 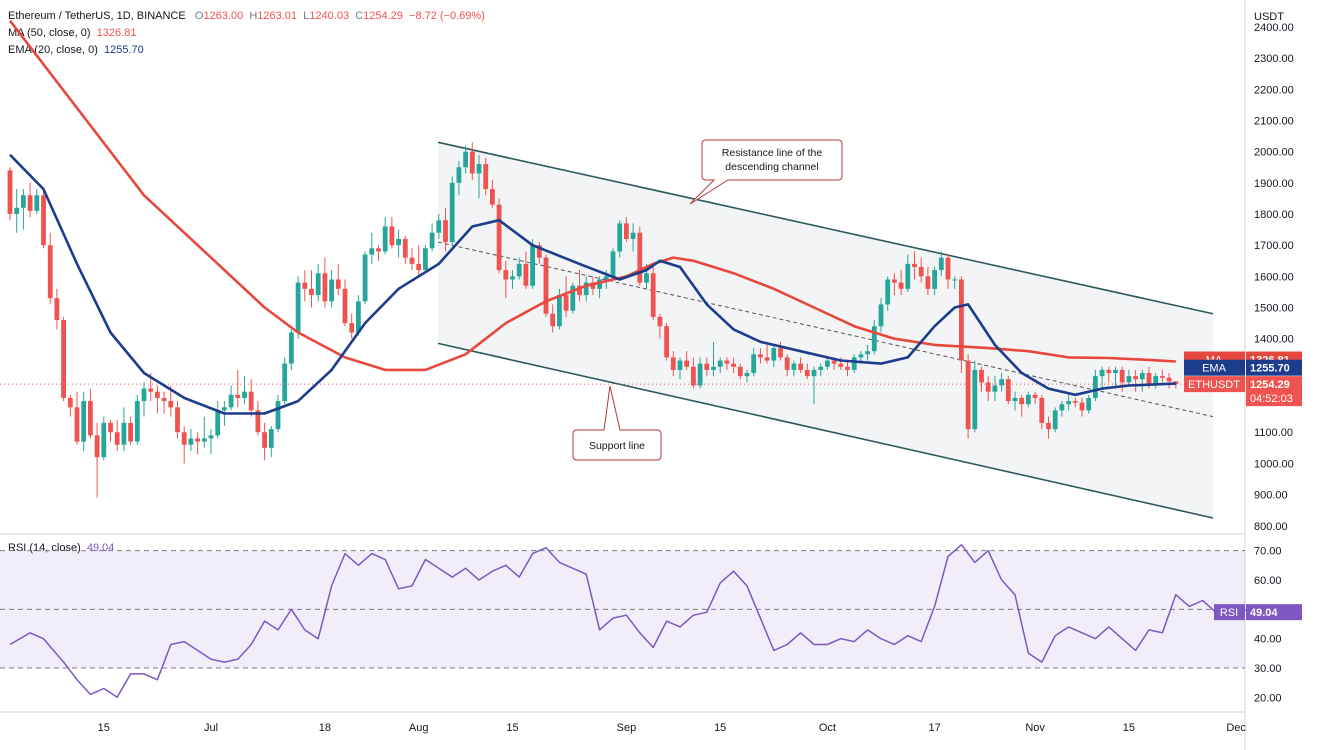 I want to click on support-line, so click(x=825, y=430).